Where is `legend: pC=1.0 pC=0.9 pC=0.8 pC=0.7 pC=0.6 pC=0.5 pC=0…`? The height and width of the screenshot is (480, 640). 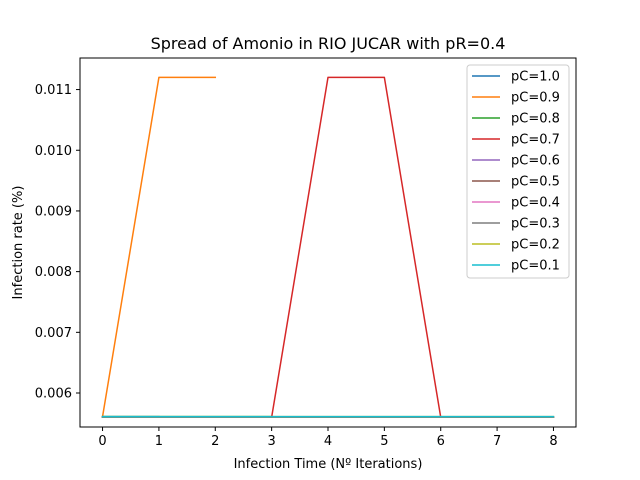
legend: pC=1.0 pC=0.9 pC=0.8 pC=0.7 pC=0.6 pC=0.5 pC=0… is located at coordinates (518, 171).